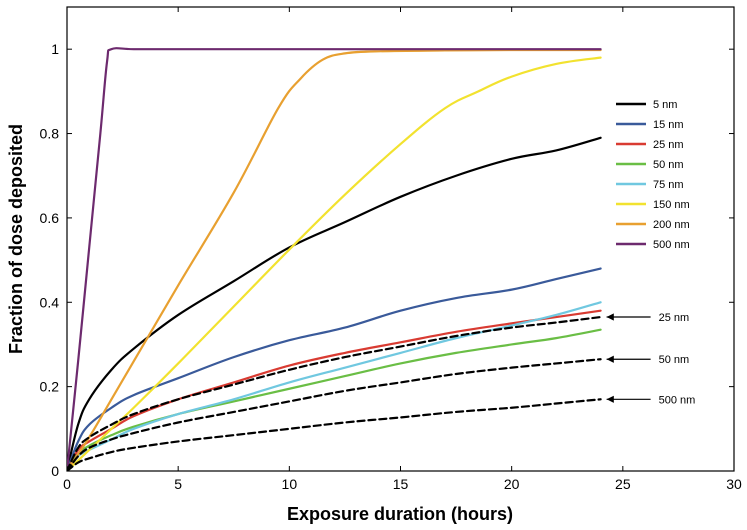  What do you see at coordinates (55, 49) in the screenshot?
I see `y-tick-label: 1` at bounding box center [55, 49].